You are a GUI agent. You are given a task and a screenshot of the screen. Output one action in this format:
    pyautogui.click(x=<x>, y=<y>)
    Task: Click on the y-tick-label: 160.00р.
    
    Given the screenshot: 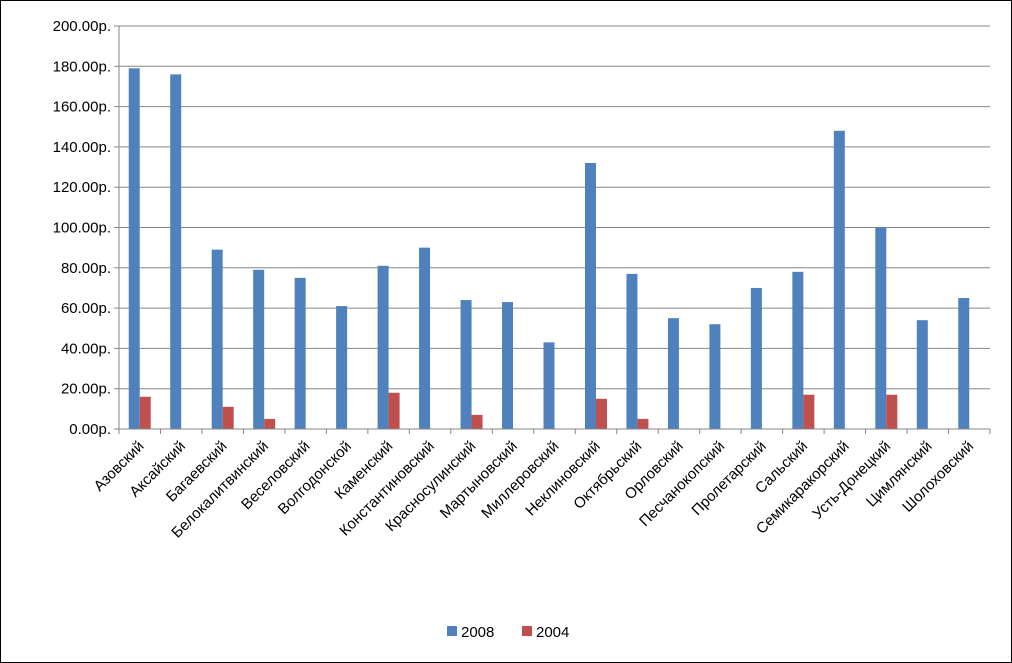 What is the action you would take?
    pyautogui.click(x=82, y=107)
    